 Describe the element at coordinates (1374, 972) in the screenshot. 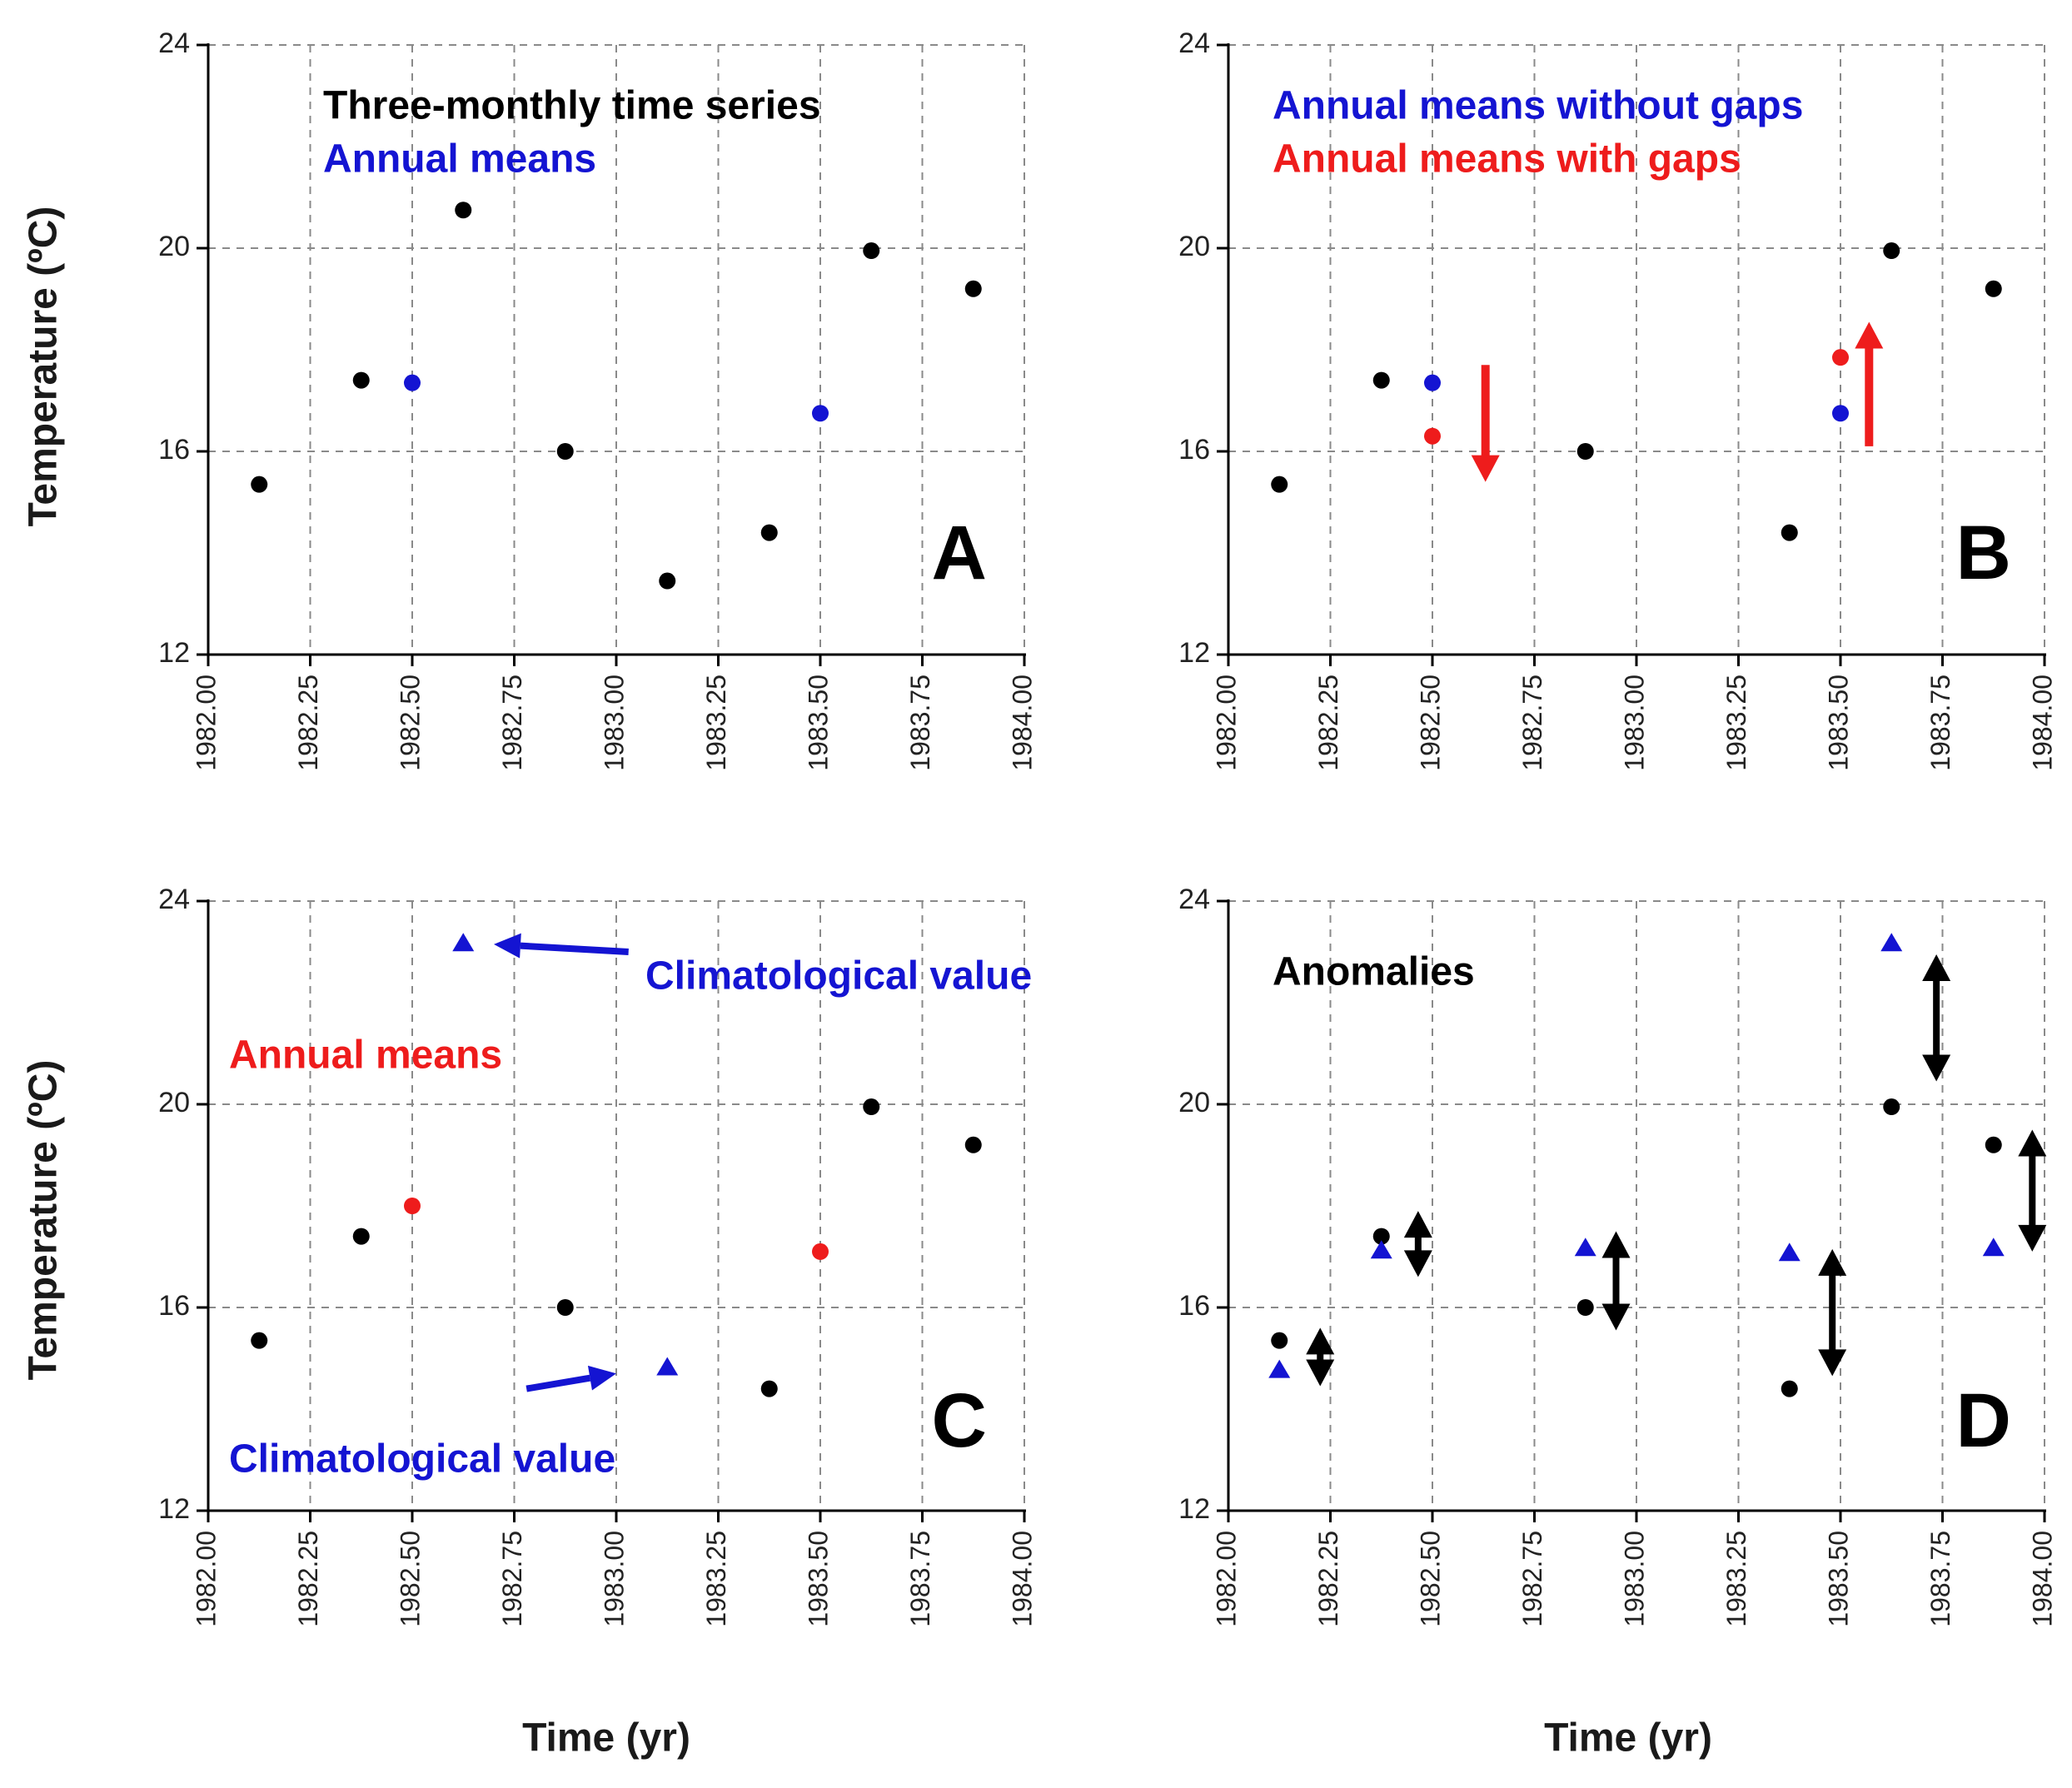

I see `legend-text: Anomalies` at that location.